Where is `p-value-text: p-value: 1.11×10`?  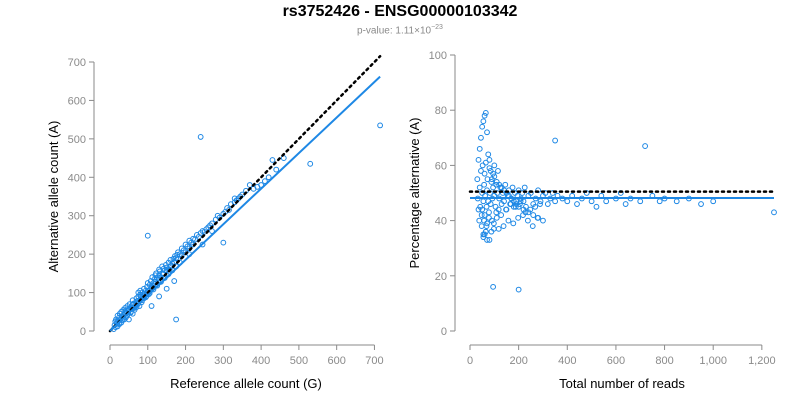
p-value-text: p-value: 1.11×10 is located at coordinates (394, 31).